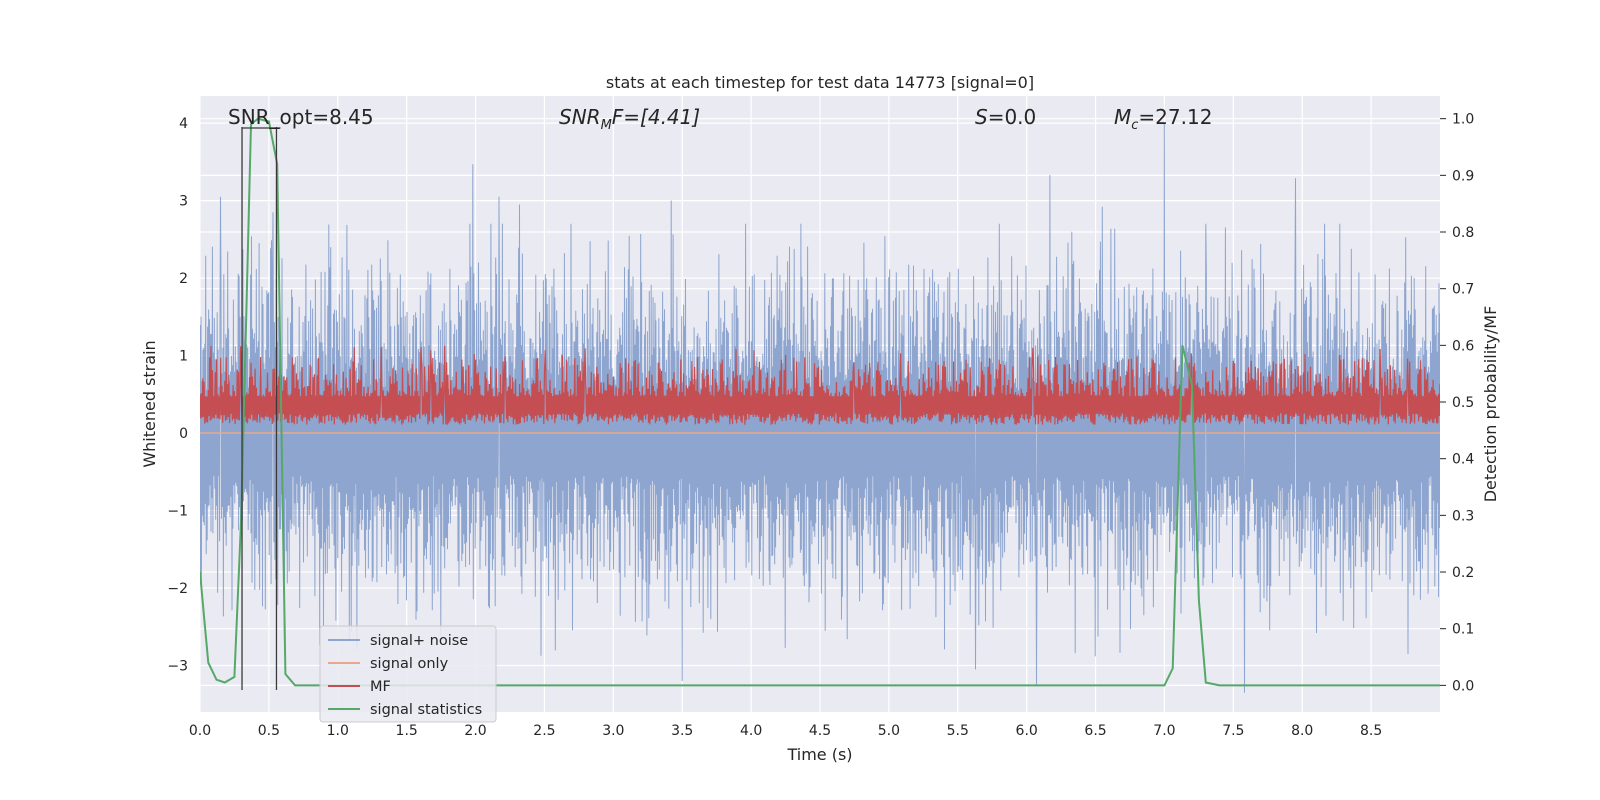 Image resolution: width=1600 pixels, height=800 pixels. Describe the element at coordinates (889, 731) in the screenshot. I see `x-tick-label: 5.0` at that location.